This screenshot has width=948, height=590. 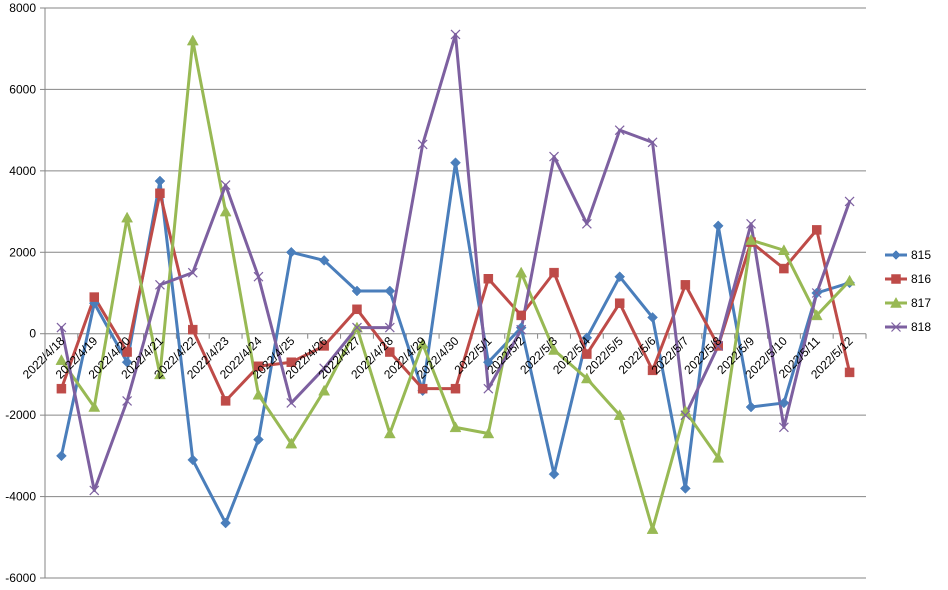 What do you see at coordinates (908, 327) in the screenshot?
I see `legend-item-818: 818` at bounding box center [908, 327].